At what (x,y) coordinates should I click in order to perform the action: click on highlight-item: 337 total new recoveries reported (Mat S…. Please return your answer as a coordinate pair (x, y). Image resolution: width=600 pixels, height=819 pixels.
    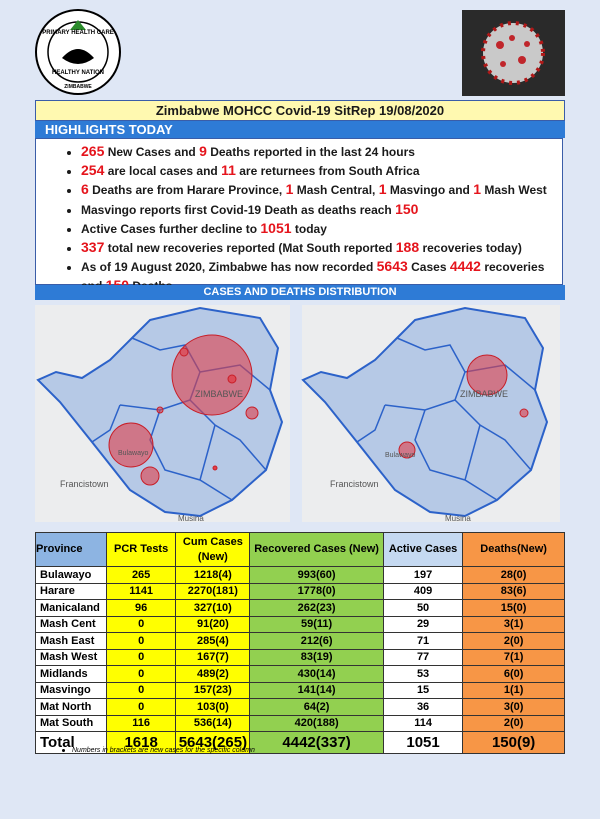
    Looking at the image, I should click on (316, 247).